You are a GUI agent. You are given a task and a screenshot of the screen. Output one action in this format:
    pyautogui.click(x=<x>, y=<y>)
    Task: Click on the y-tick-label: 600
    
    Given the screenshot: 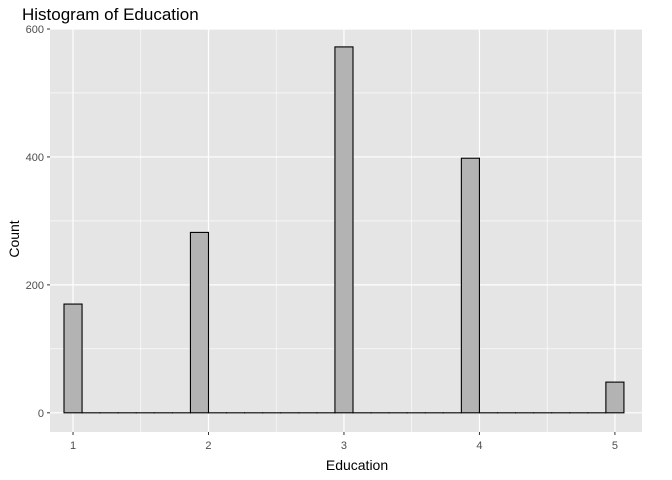 What is the action you would take?
    pyautogui.click(x=35, y=30)
    